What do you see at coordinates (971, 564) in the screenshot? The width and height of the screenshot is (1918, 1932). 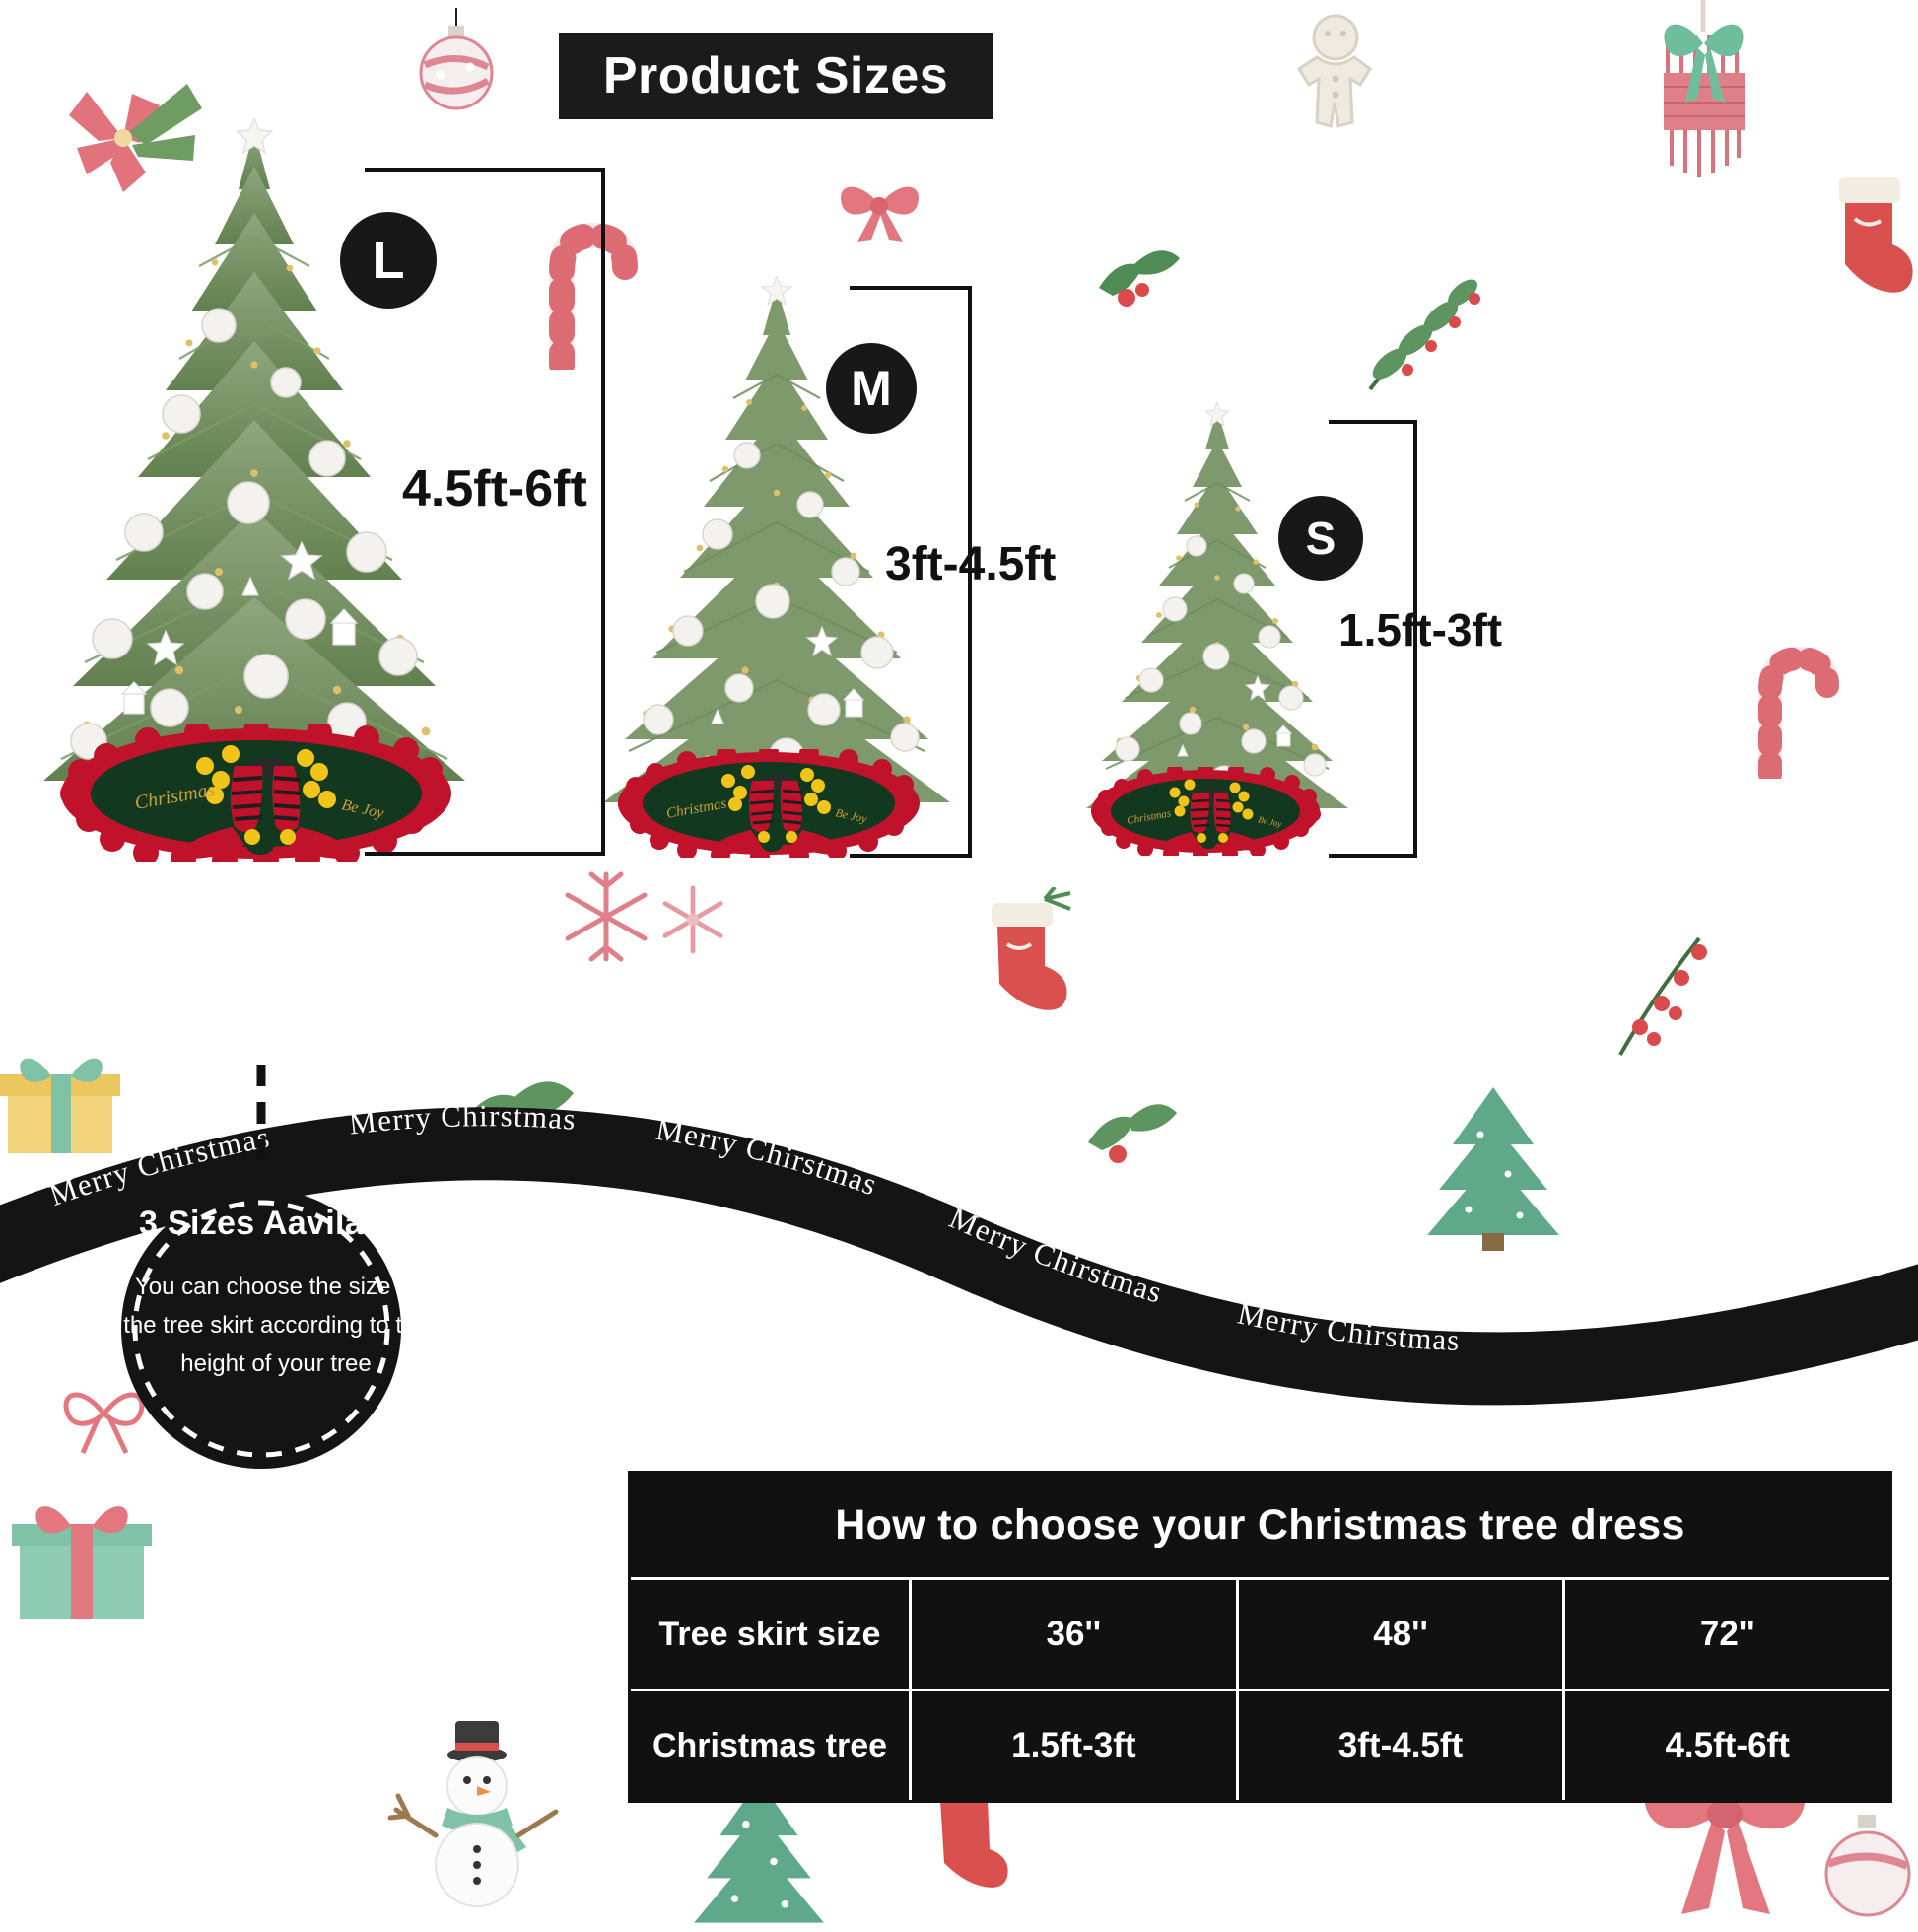 I see `measure-label-medium: 3ft-4.5ft` at bounding box center [971, 564].